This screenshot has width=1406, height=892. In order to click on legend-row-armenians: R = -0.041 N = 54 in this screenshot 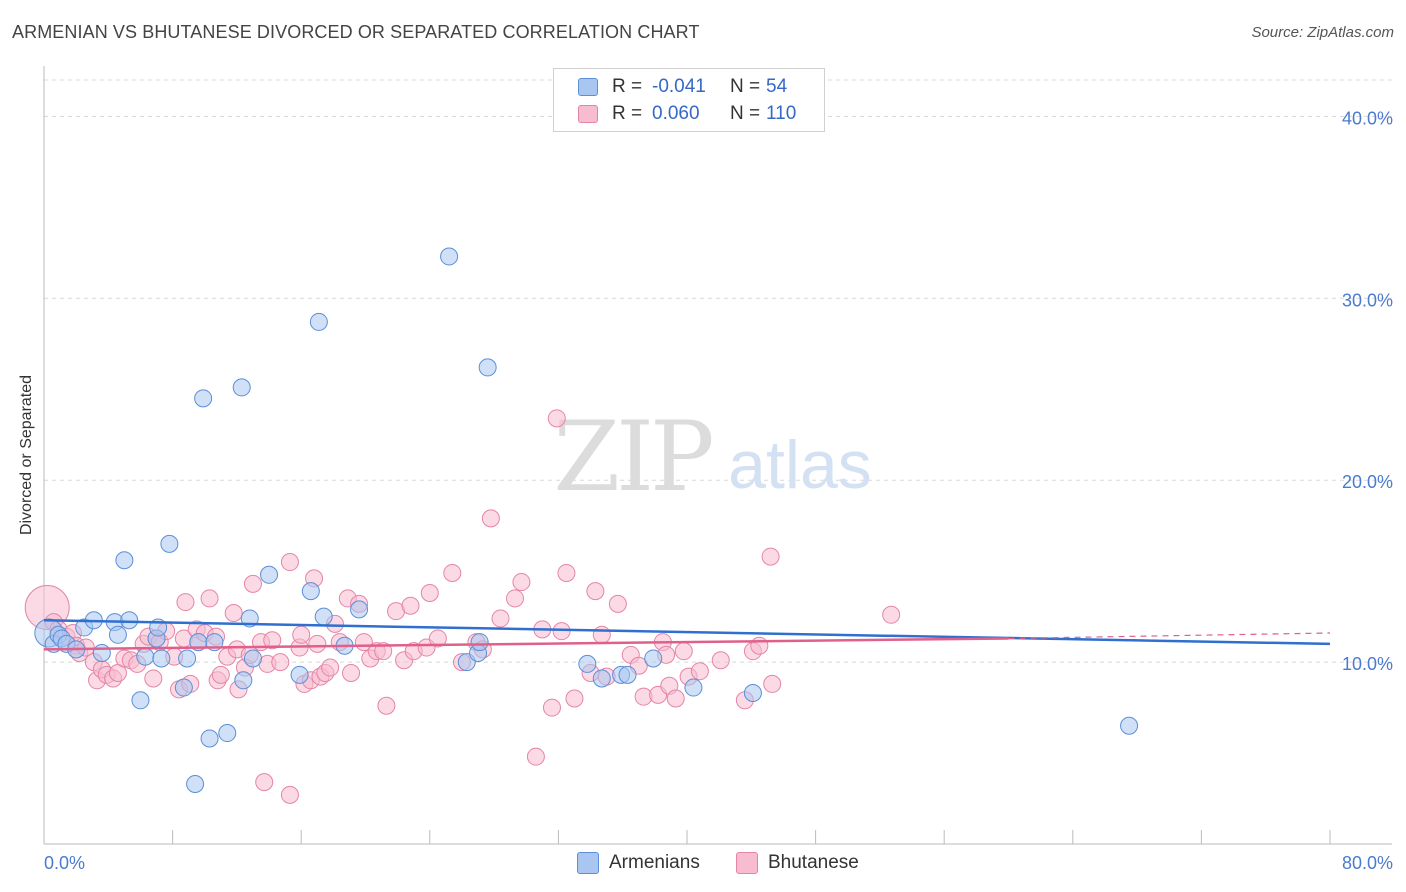, I will do `click(682, 87)`.